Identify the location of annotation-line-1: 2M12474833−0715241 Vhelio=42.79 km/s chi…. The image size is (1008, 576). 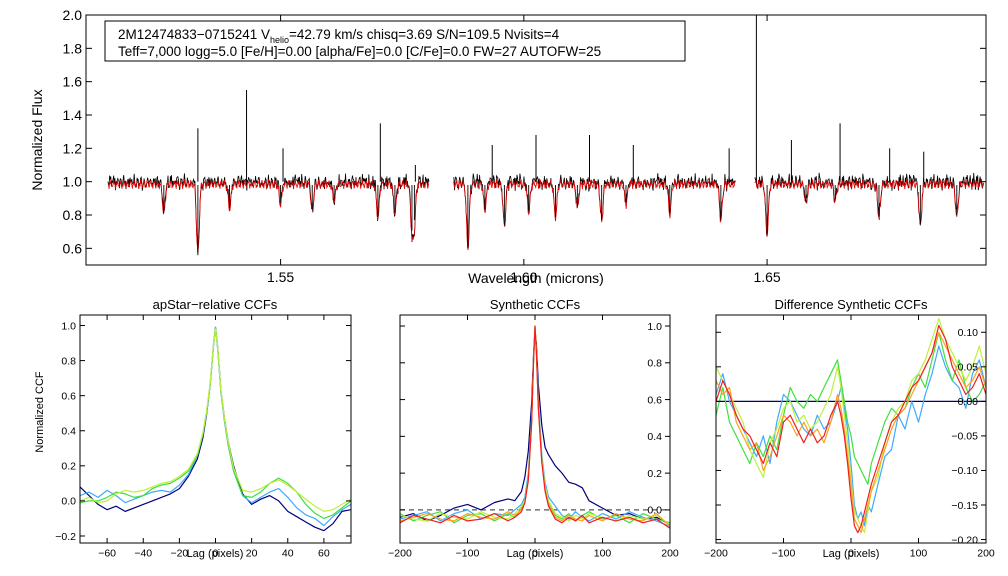
(339, 36).